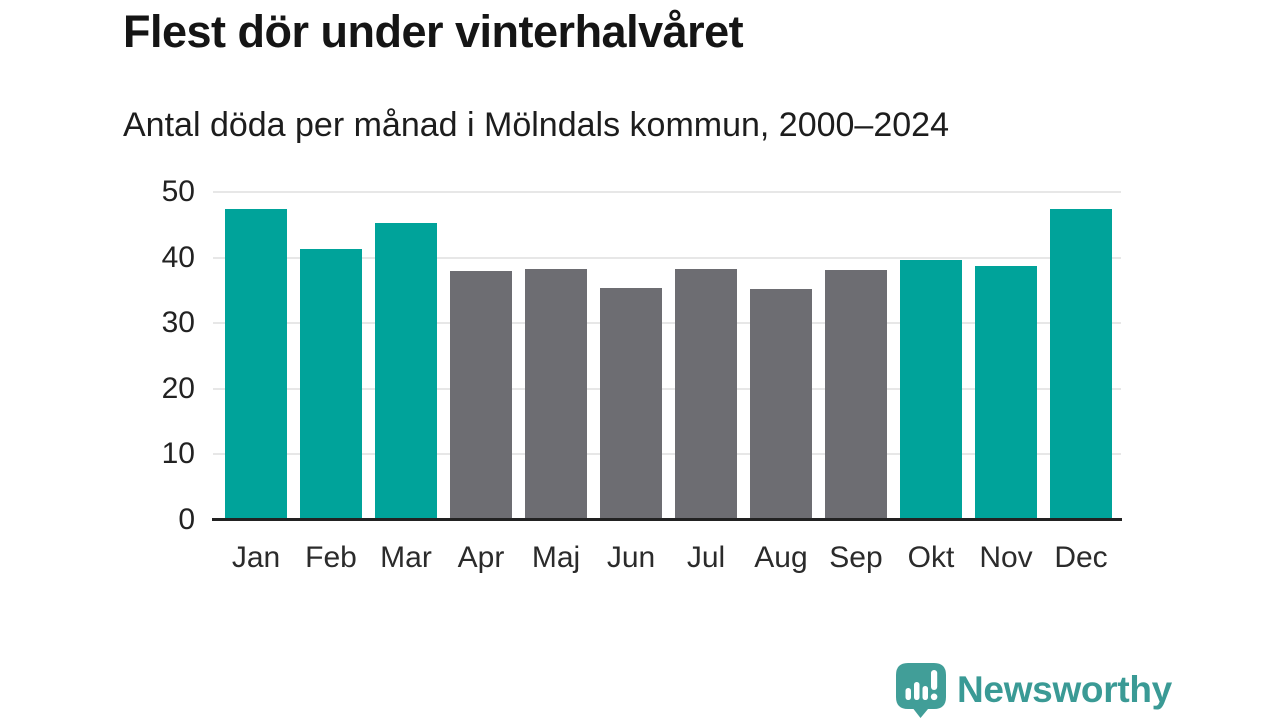  I want to click on bar-feb, so click(331, 384).